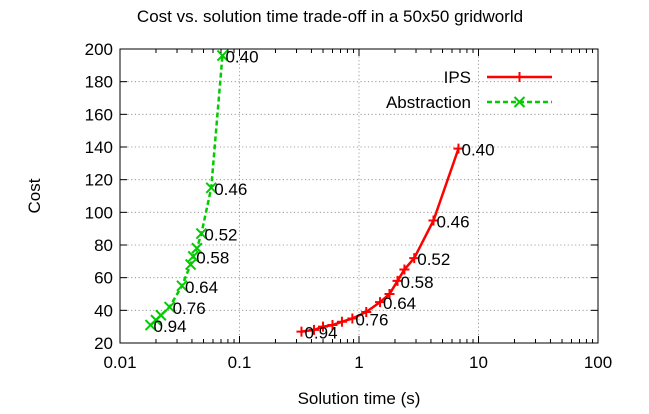 This screenshot has height=414, width=649. I want to click on y-tick-label: 140, so click(99, 147).